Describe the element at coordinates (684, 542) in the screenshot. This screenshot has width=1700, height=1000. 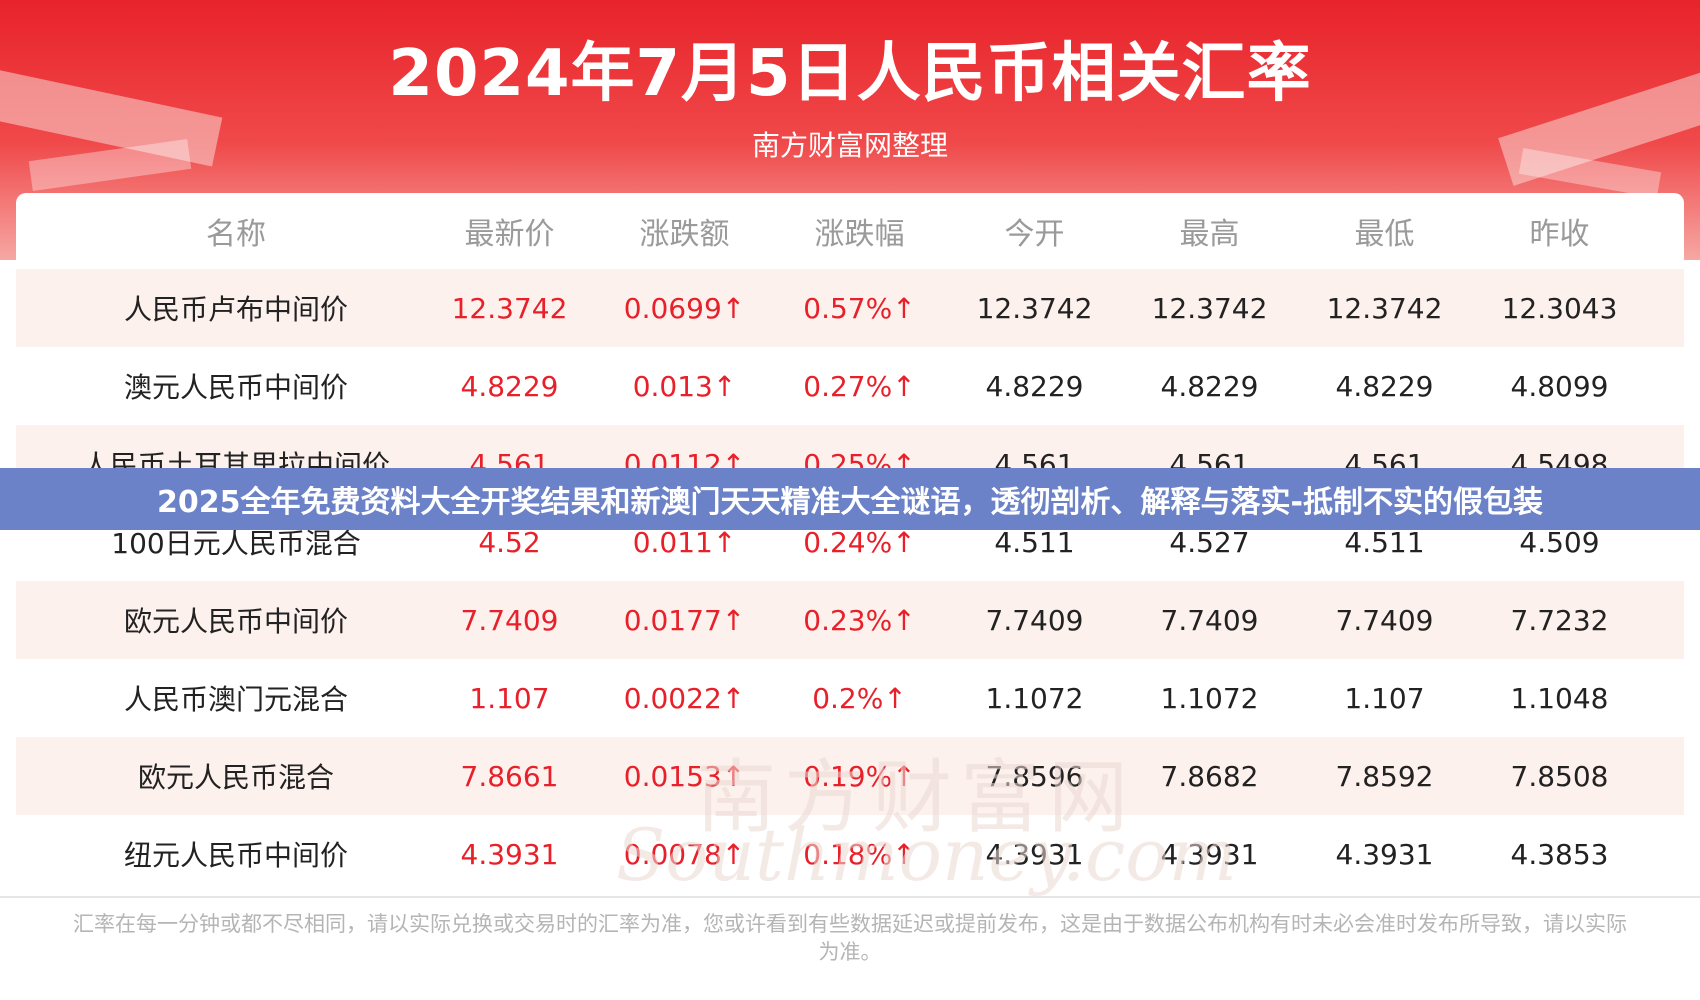
I see `cell-change: 0.011↑` at that location.